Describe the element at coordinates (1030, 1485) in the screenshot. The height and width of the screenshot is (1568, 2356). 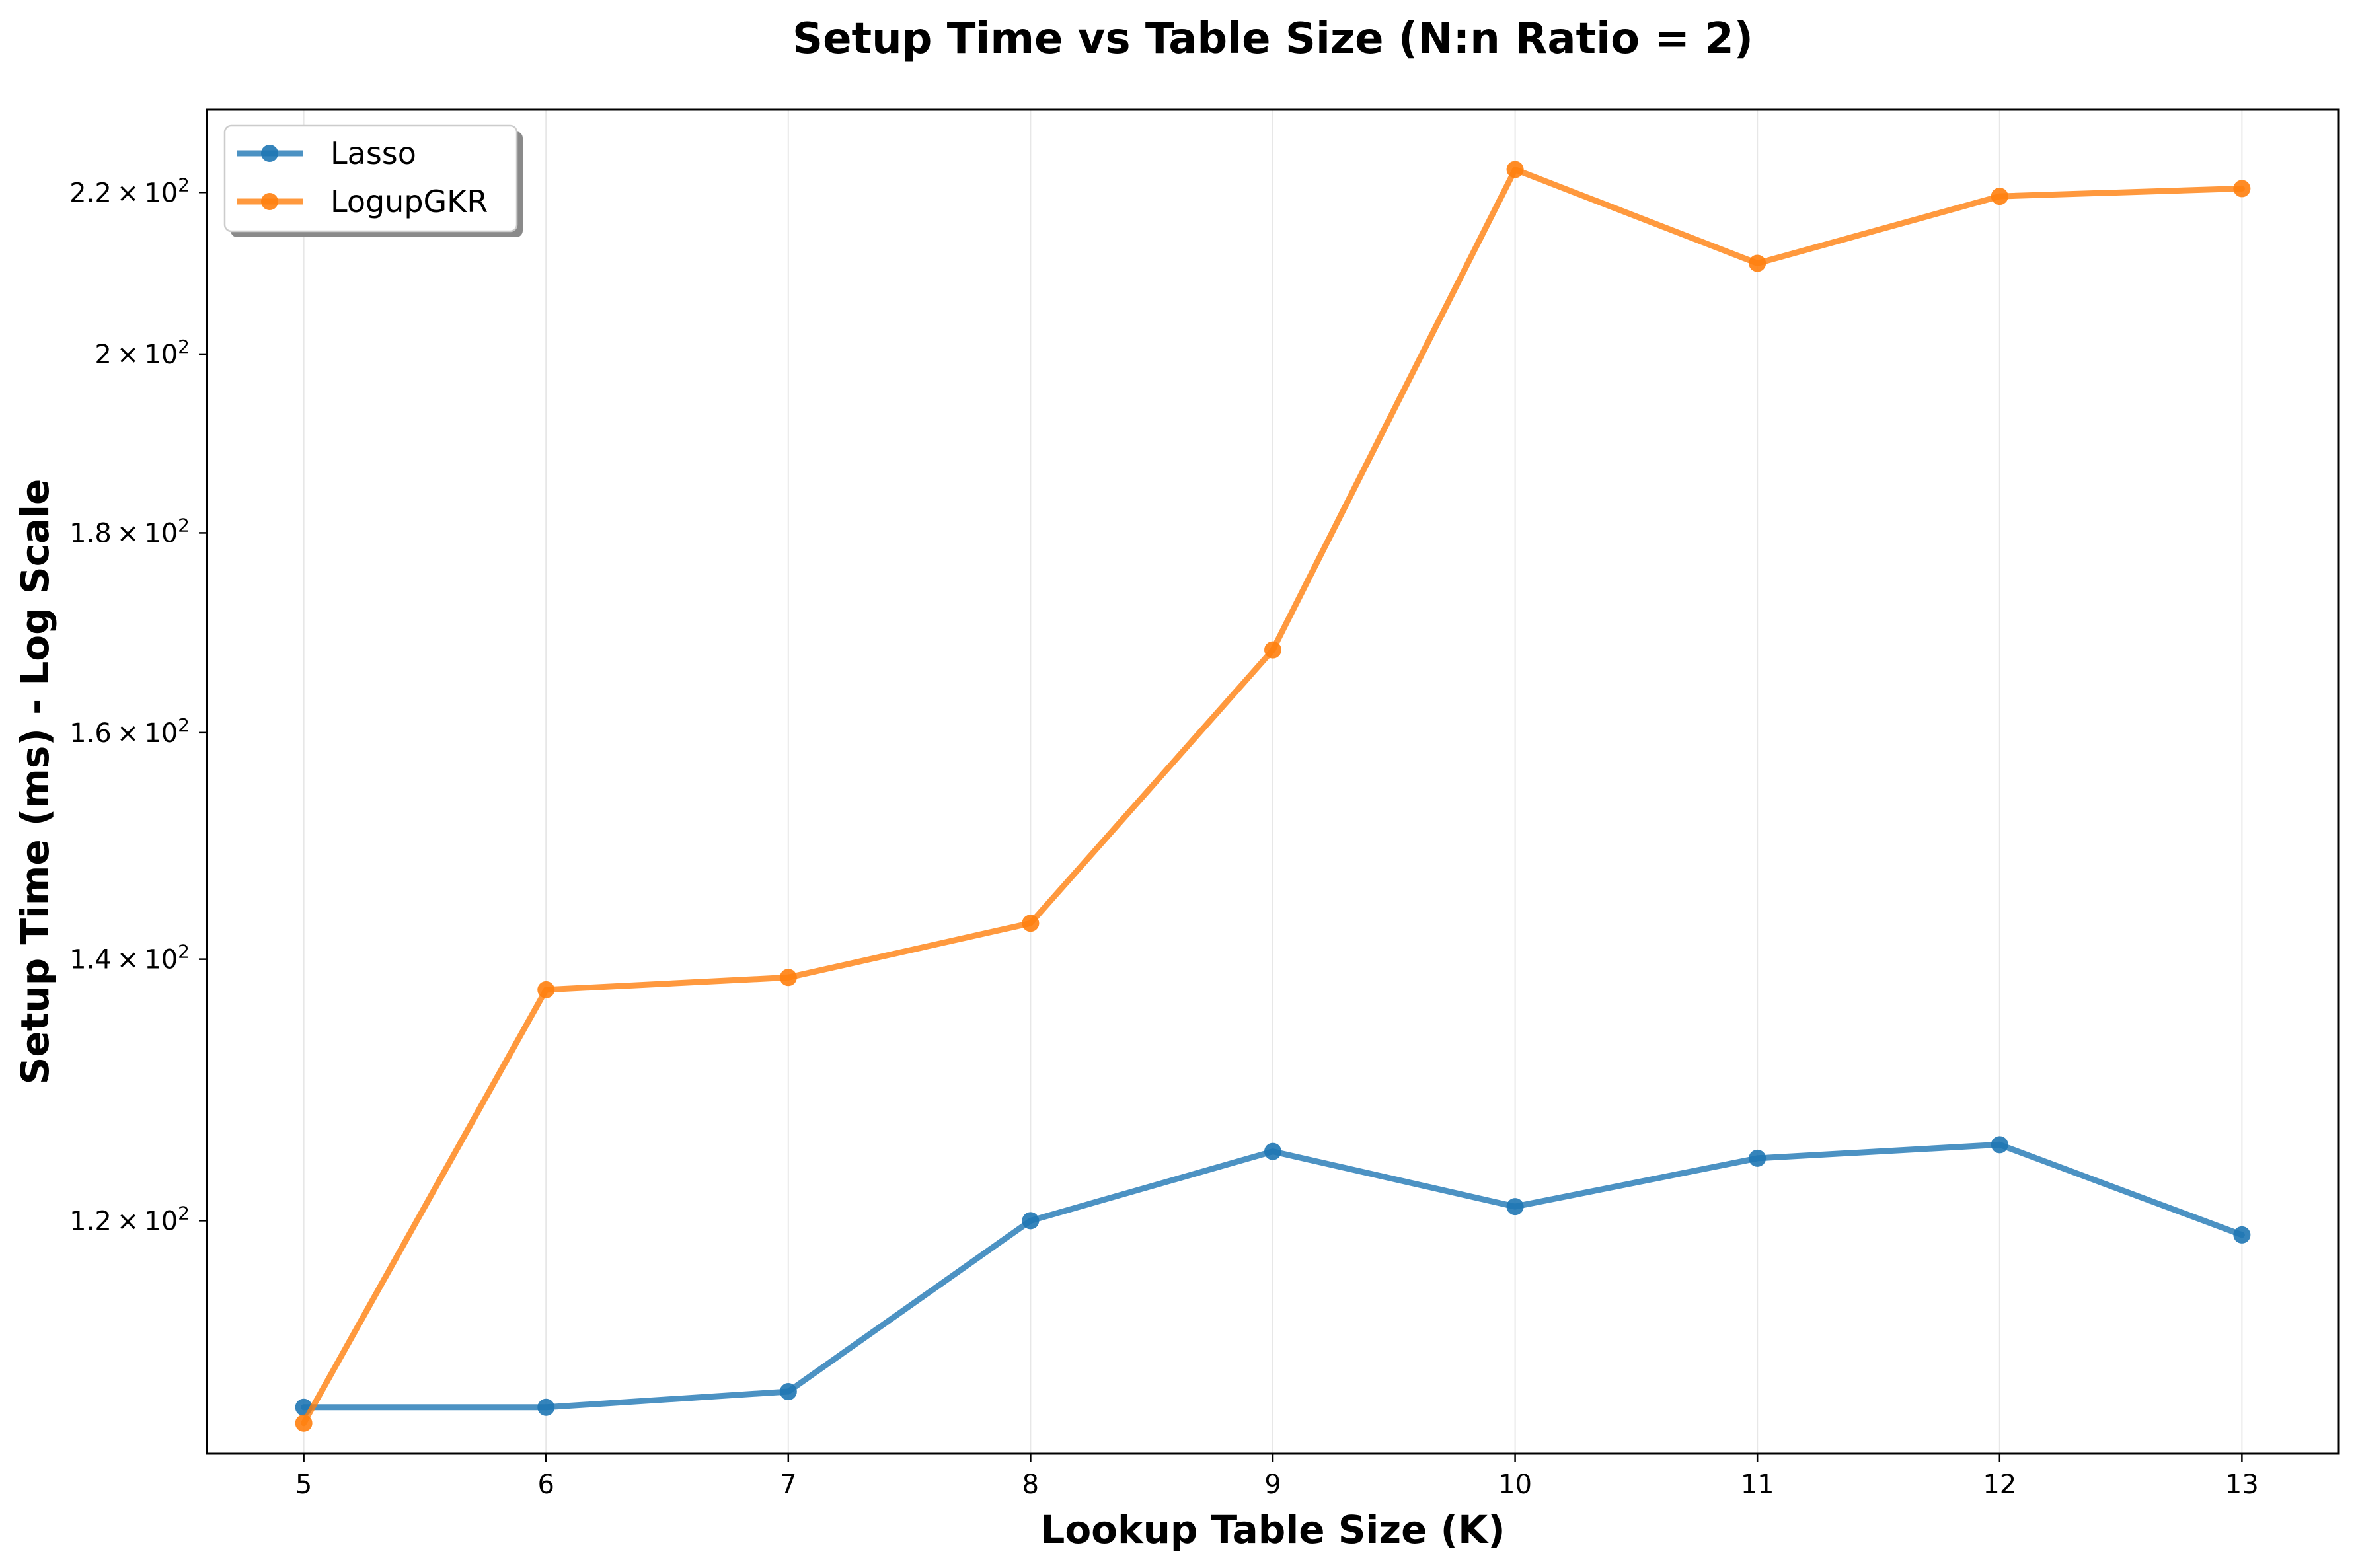
I see `x-tick-label: 8` at that location.